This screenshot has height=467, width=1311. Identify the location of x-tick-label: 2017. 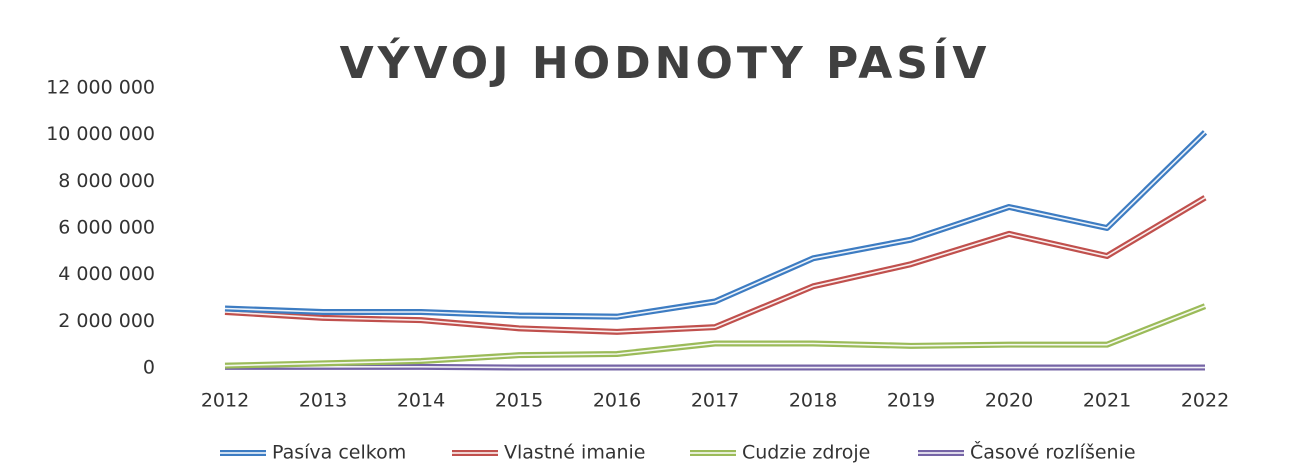
(715, 401).